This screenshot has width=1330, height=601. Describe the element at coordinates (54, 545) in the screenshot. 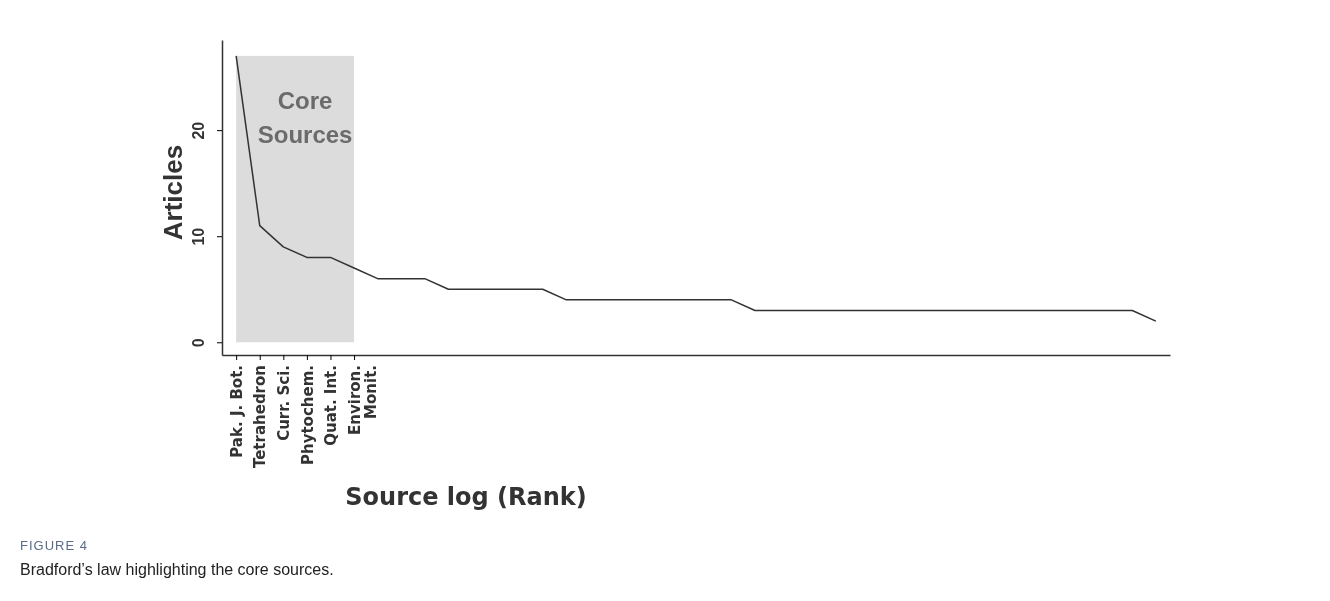

I see `caption: FIGURE 4` at that location.